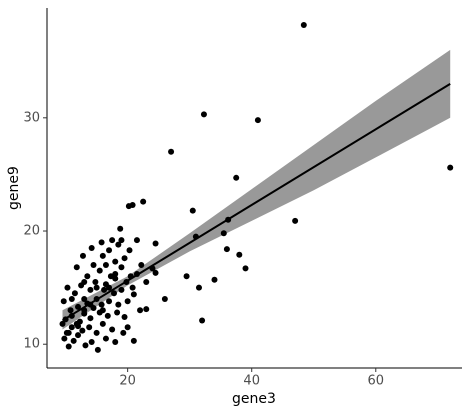 The height and width of the screenshot is (413, 474). I want to click on y-tick-label: 30, so click(31, 117).